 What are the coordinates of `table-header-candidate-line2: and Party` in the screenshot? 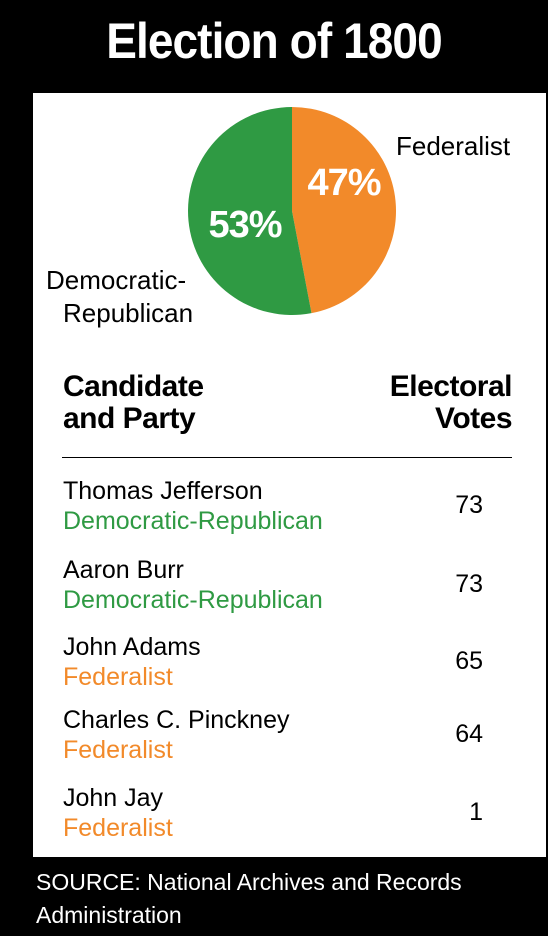 It's located at (129, 418).